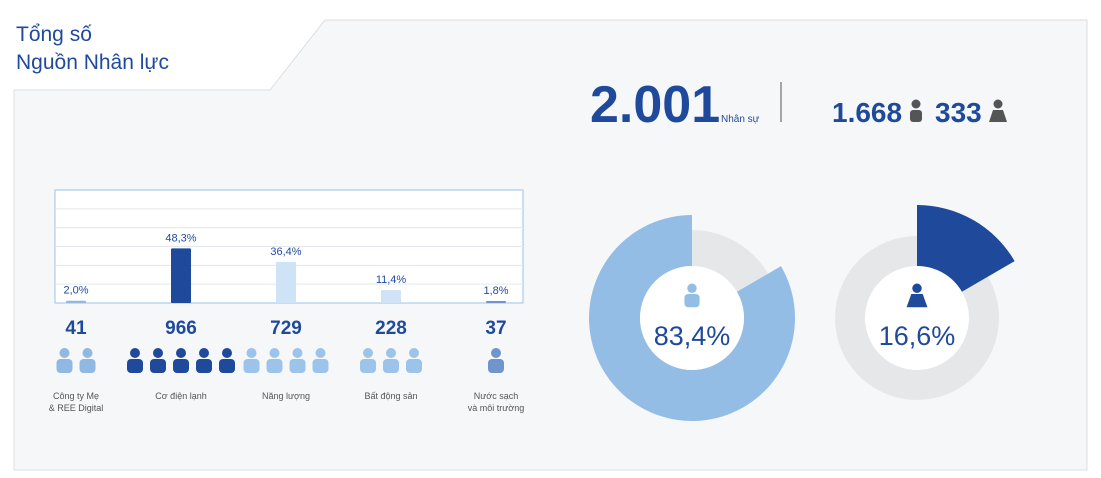 This screenshot has height=478, width=1101. What do you see at coordinates (286, 328) in the screenshot?
I see `count: 729` at bounding box center [286, 328].